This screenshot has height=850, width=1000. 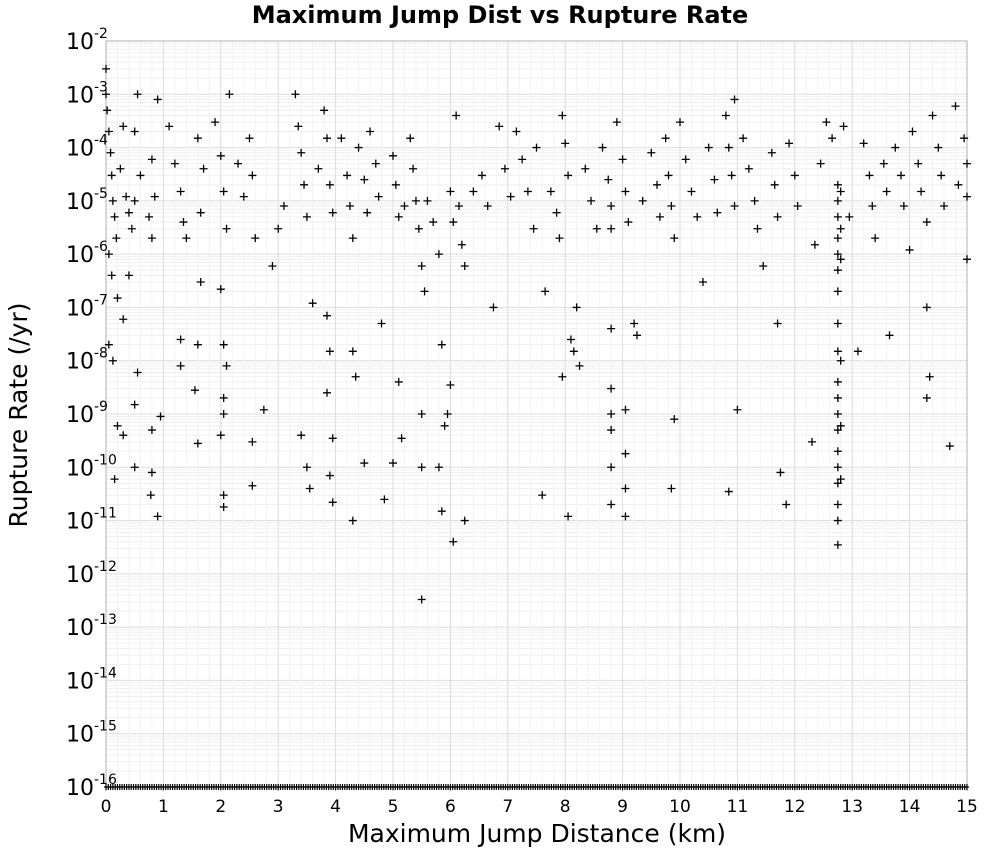 I want to click on y-axis-label: Rupture Rate (/yr), so click(x=18, y=415).